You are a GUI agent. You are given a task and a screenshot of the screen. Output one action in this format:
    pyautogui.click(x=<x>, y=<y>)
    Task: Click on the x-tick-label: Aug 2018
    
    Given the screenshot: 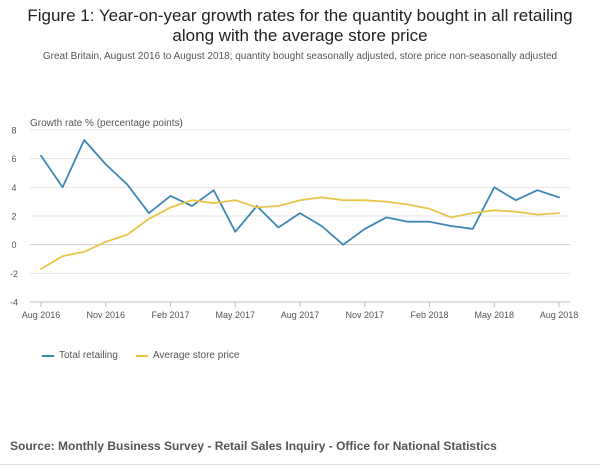 What is the action you would take?
    pyautogui.click(x=559, y=315)
    